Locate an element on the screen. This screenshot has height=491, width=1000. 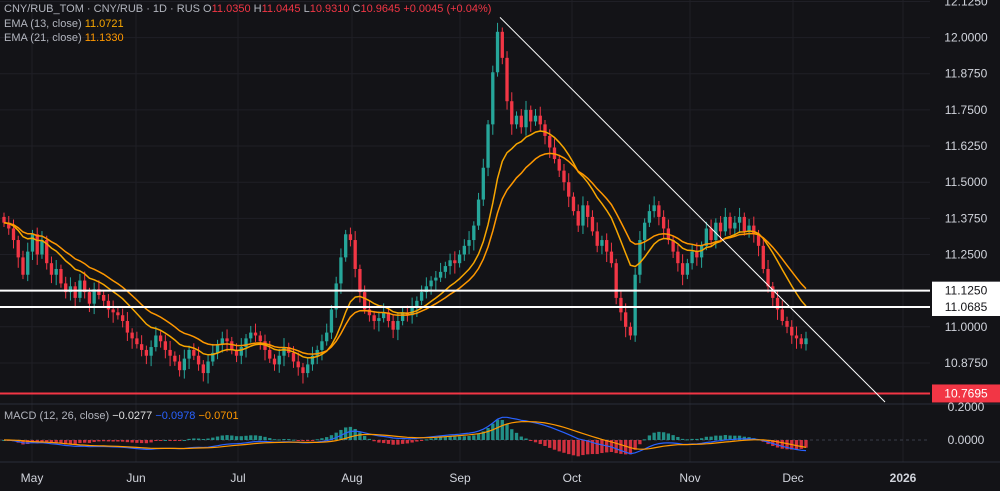
macd-line is located at coordinates (405, 435).